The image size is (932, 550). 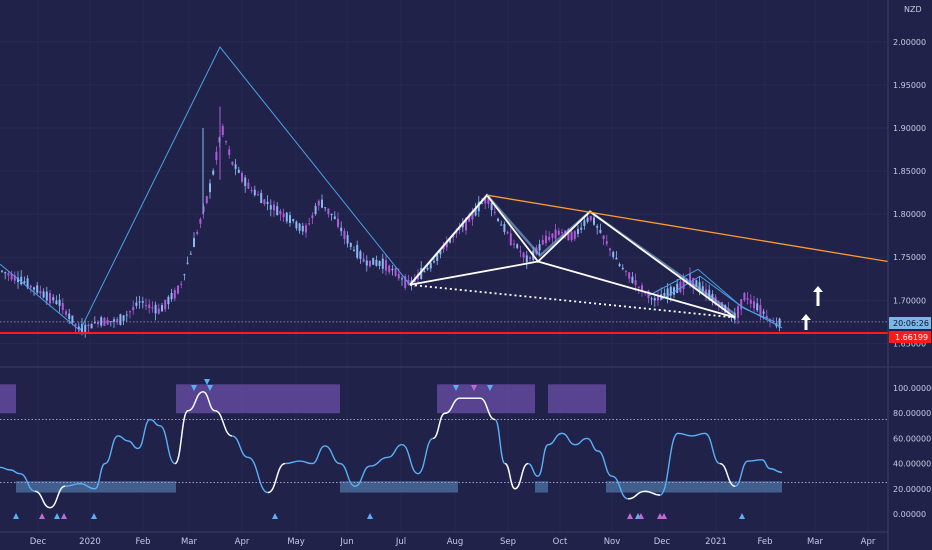 What do you see at coordinates (90, 542) in the screenshot?
I see `time-tick-label: 2020` at bounding box center [90, 542].